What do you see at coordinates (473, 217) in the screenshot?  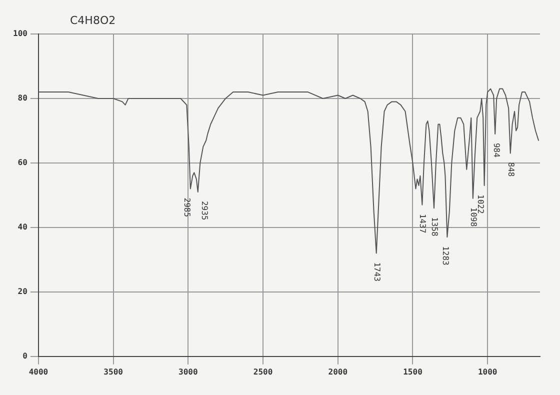 I see `annotation: 1098` at bounding box center [473, 217].